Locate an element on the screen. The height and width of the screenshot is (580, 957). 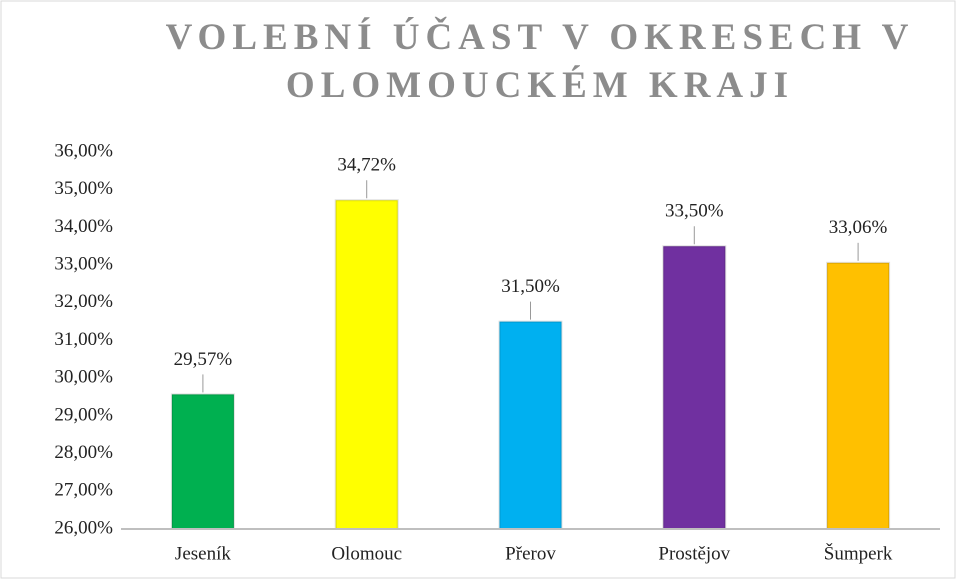
y-tick-label: 34,00% is located at coordinates (83, 226).